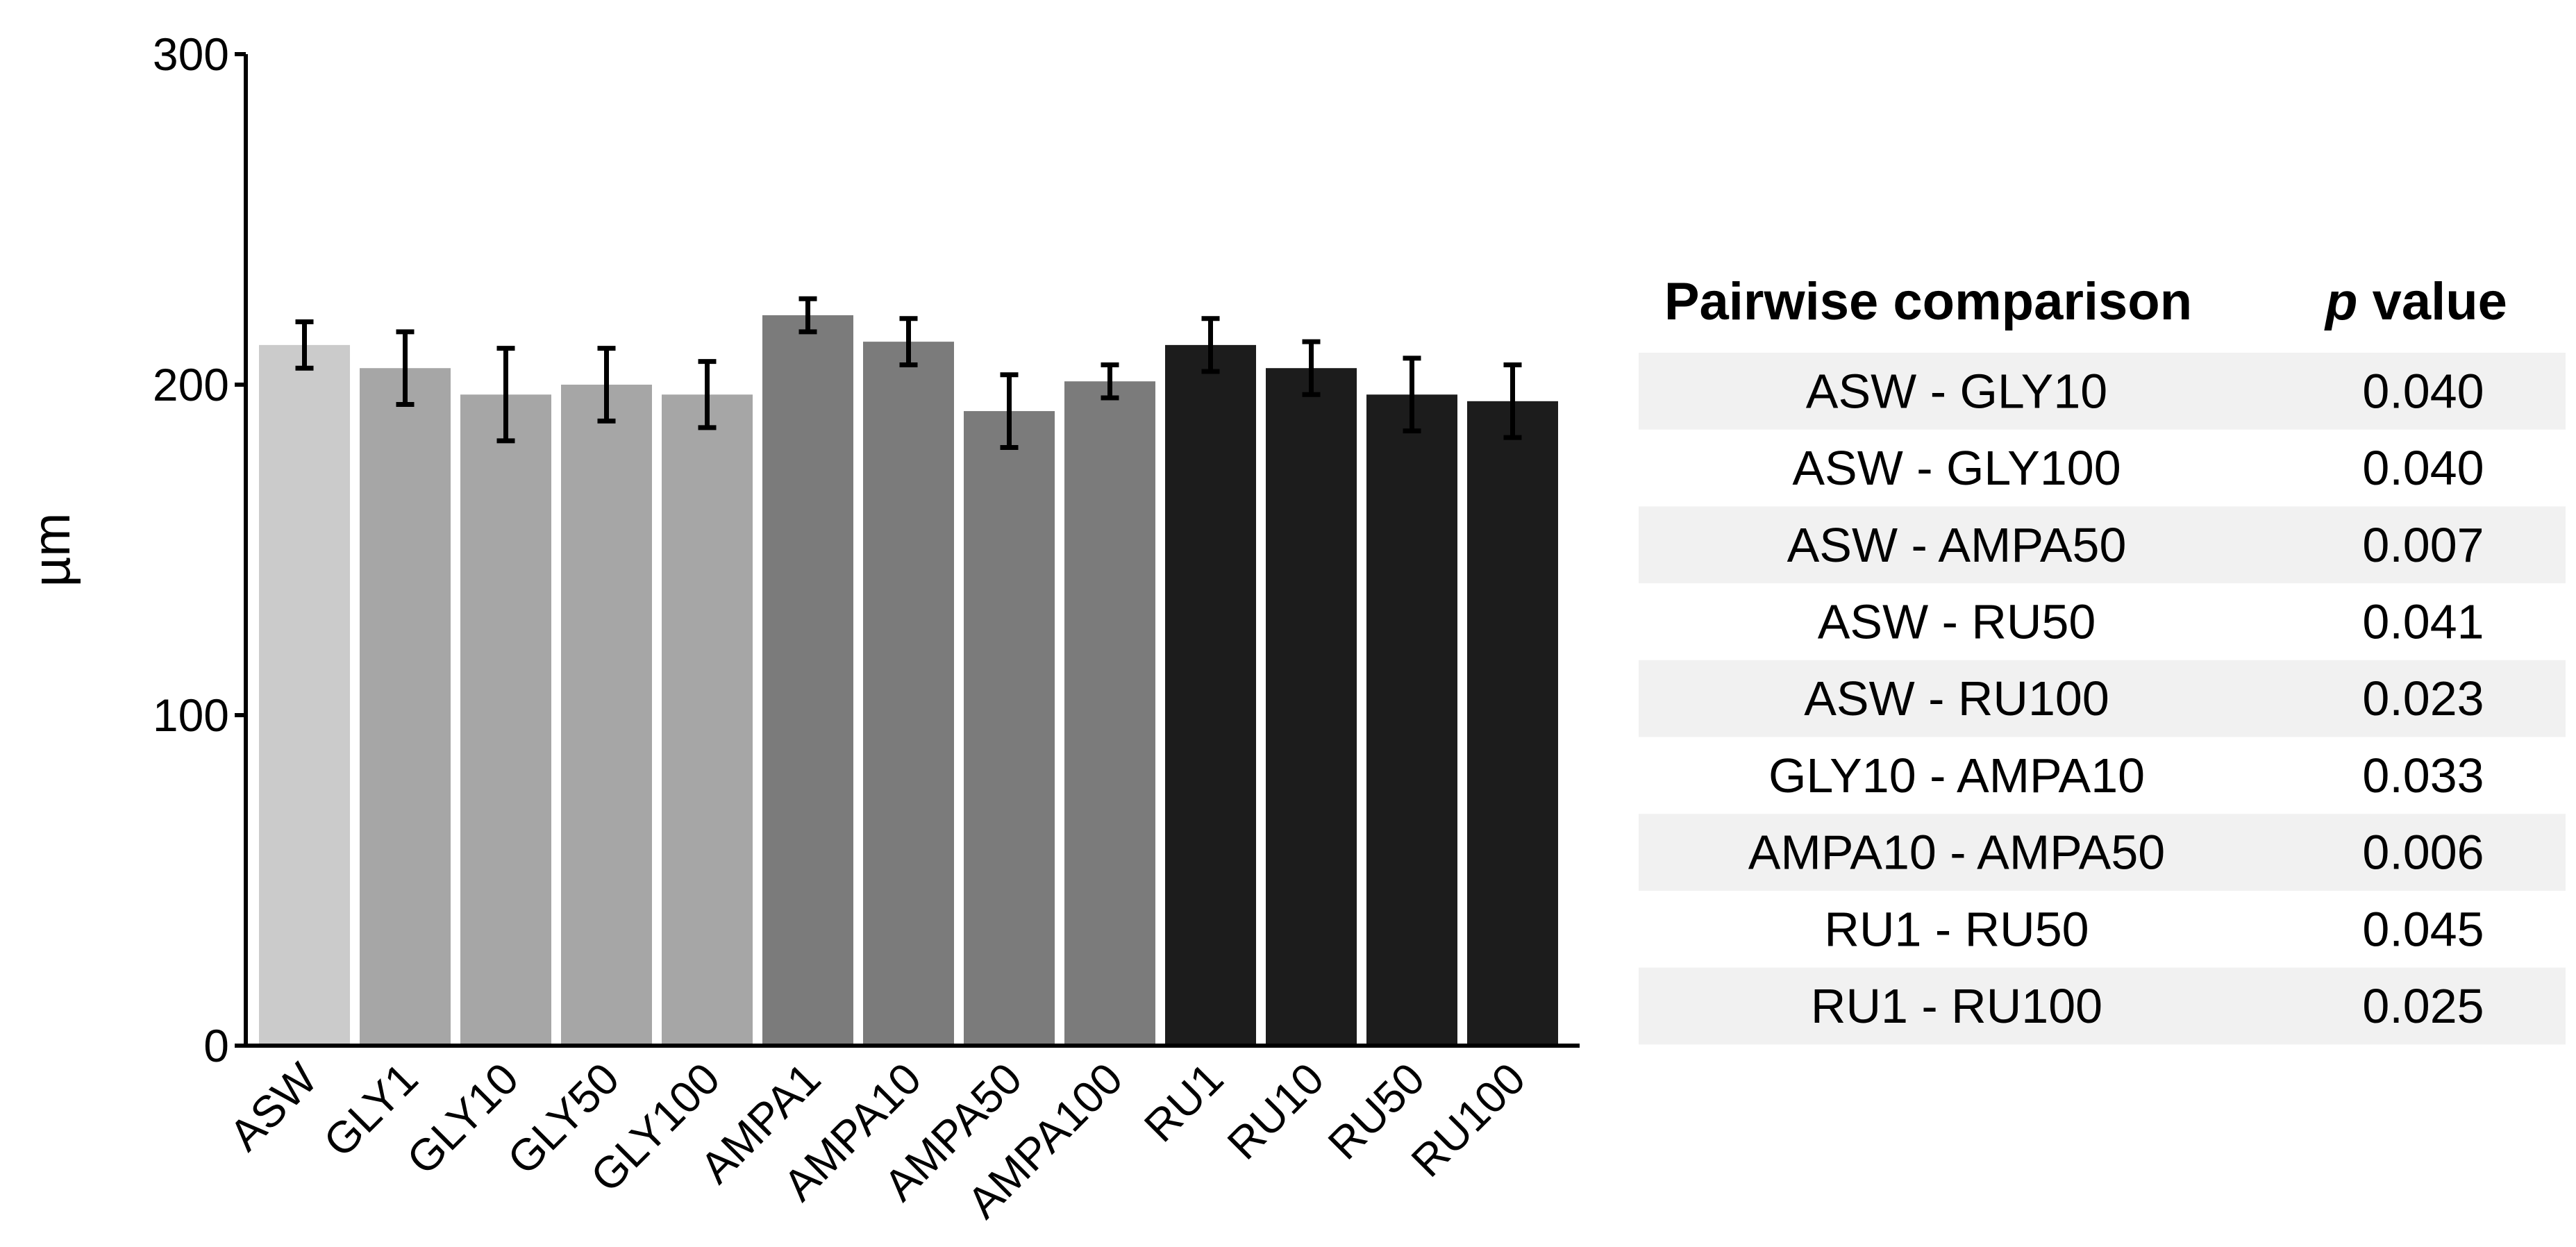  What do you see at coordinates (2423, 545) in the screenshot?
I see `table-cell-p-value: 0.007` at bounding box center [2423, 545].